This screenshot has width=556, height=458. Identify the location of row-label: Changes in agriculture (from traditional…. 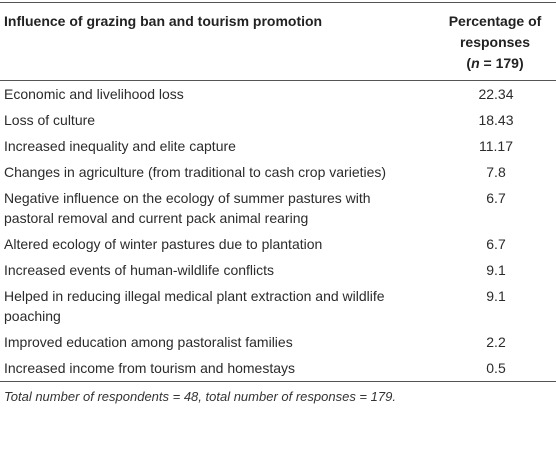
(195, 172).